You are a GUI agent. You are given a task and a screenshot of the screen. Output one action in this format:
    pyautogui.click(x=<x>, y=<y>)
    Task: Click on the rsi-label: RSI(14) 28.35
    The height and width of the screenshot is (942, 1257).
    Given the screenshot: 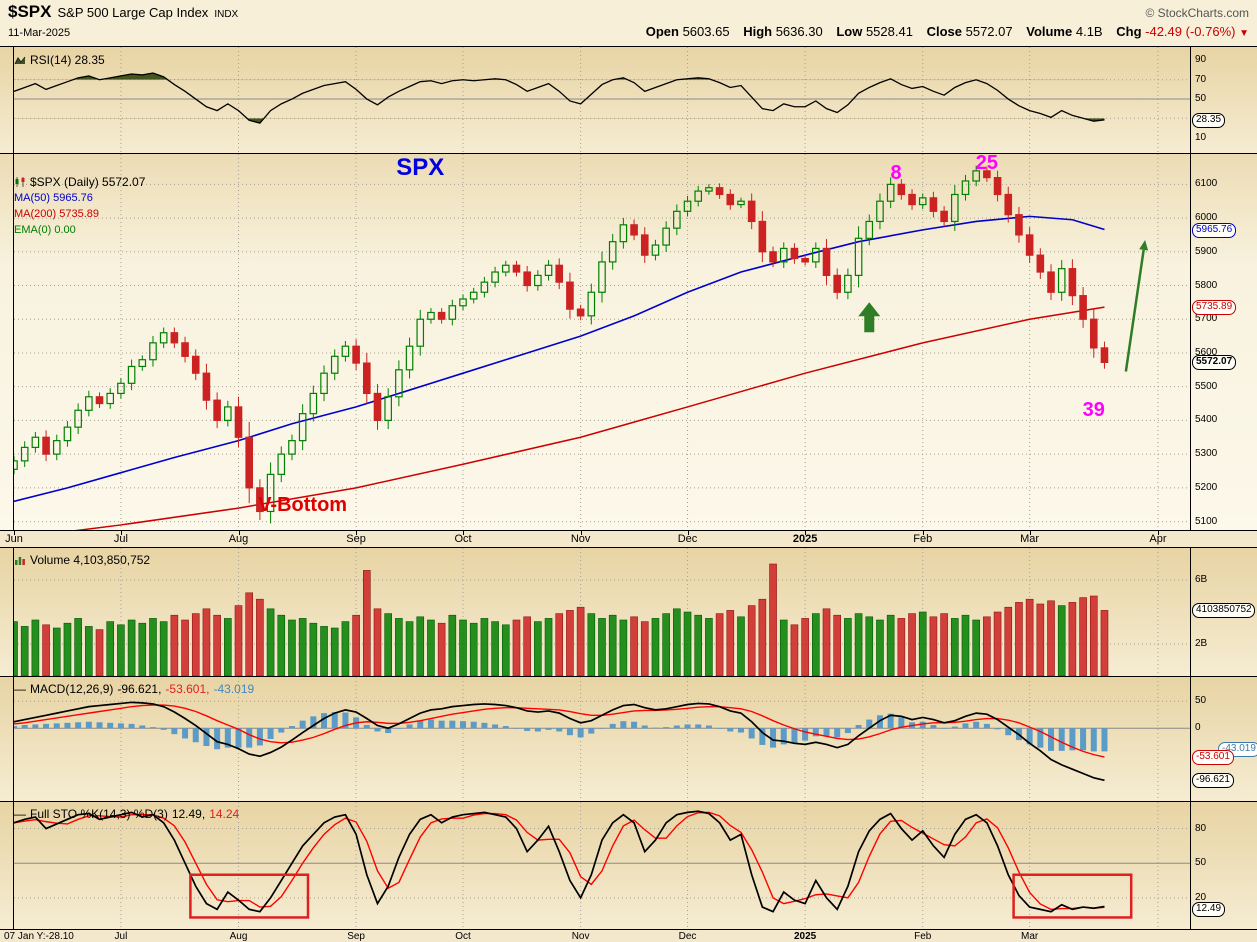 What is the action you would take?
    pyautogui.click(x=67, y=60)
    